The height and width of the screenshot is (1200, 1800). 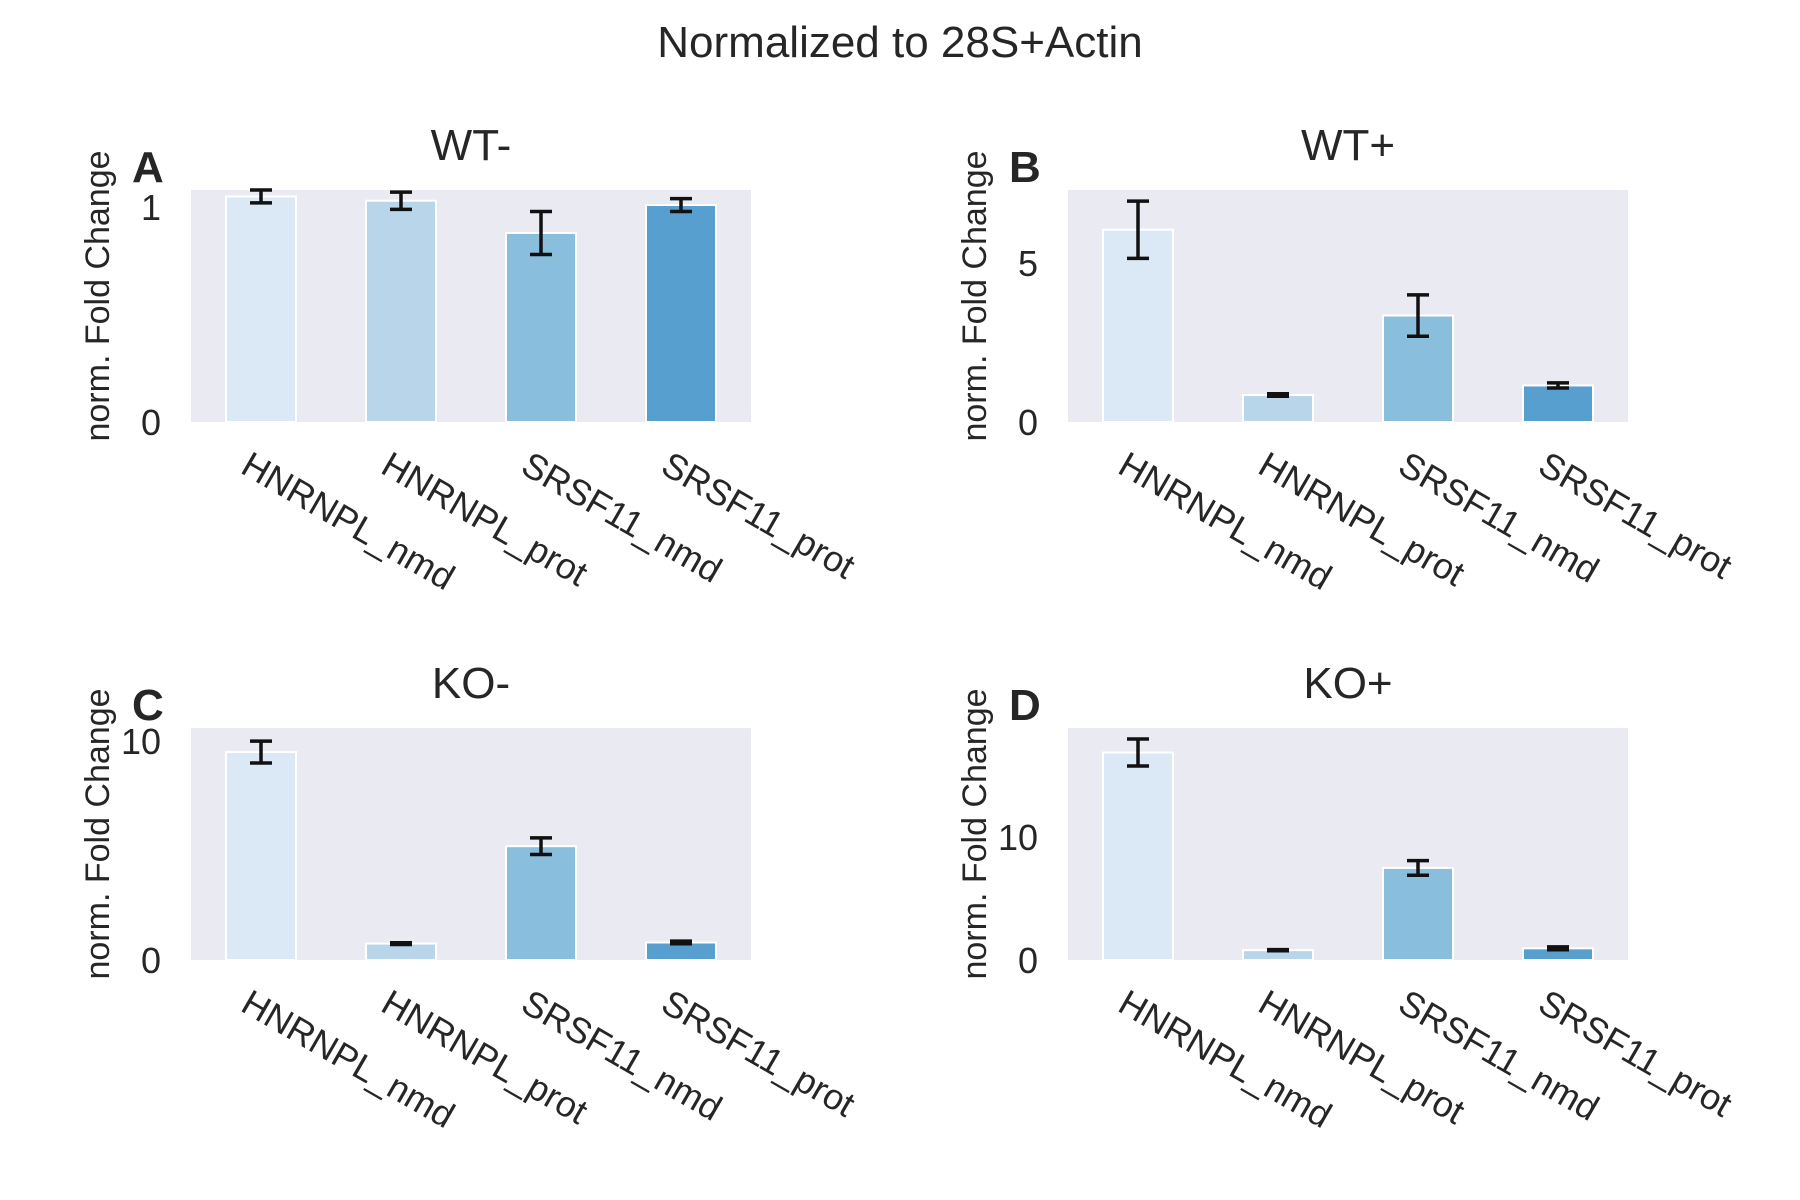 What do you see at coordinates (148, 167) in the screenshot?
I see `panel-letter: A` at bounding box center [148, 167].